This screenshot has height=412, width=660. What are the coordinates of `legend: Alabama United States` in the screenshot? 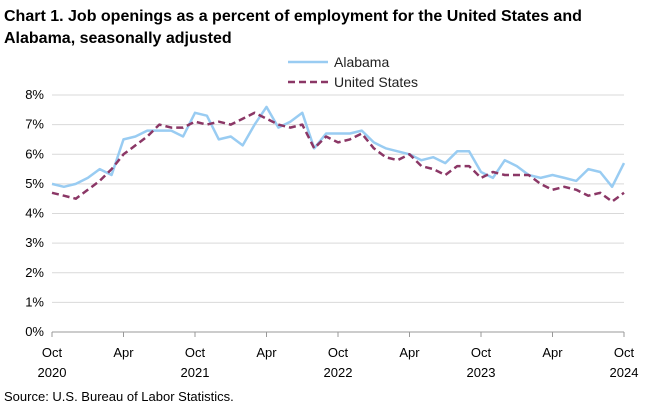 It's located at (353, 72).